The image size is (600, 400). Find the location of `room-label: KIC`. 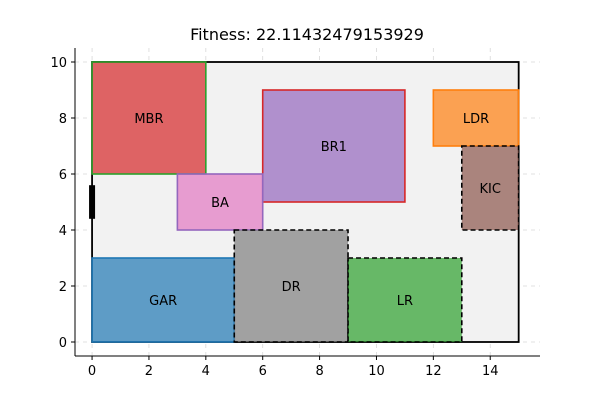

room-label: KIC is located at coordinates (490, 189).